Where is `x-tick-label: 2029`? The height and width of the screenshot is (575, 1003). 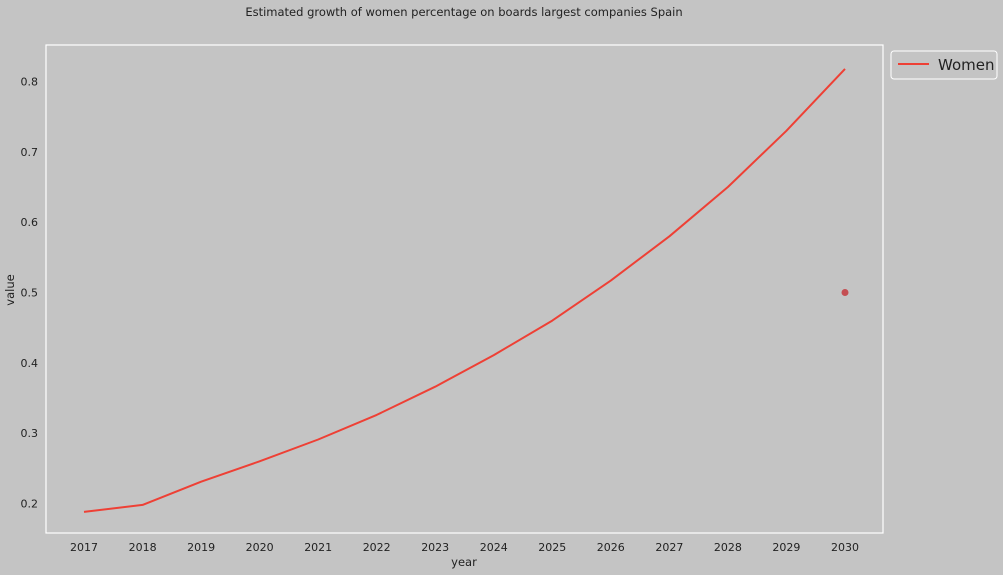 x-tick-label: 2029 is located at coordinates (786, 547).